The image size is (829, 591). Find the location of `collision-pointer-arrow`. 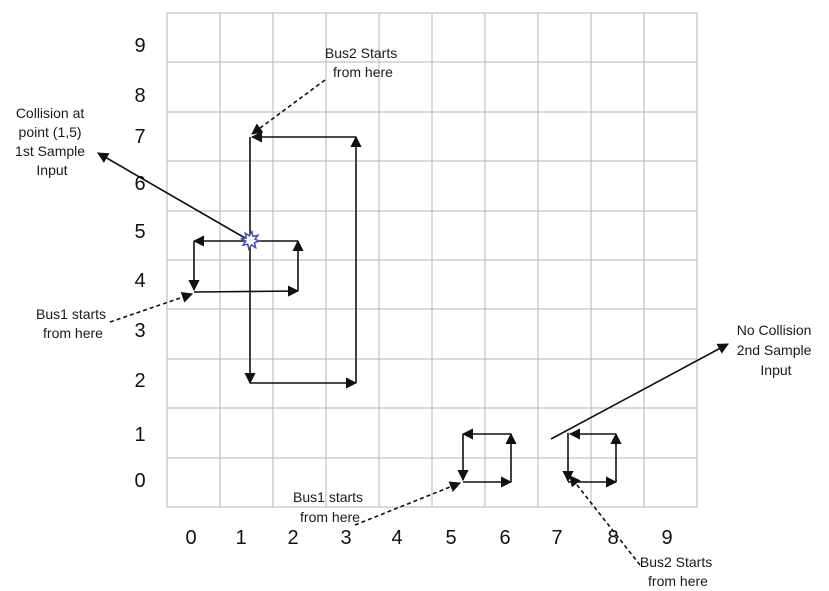

collision-pointer-arrow is located at coordinates (171, 195).